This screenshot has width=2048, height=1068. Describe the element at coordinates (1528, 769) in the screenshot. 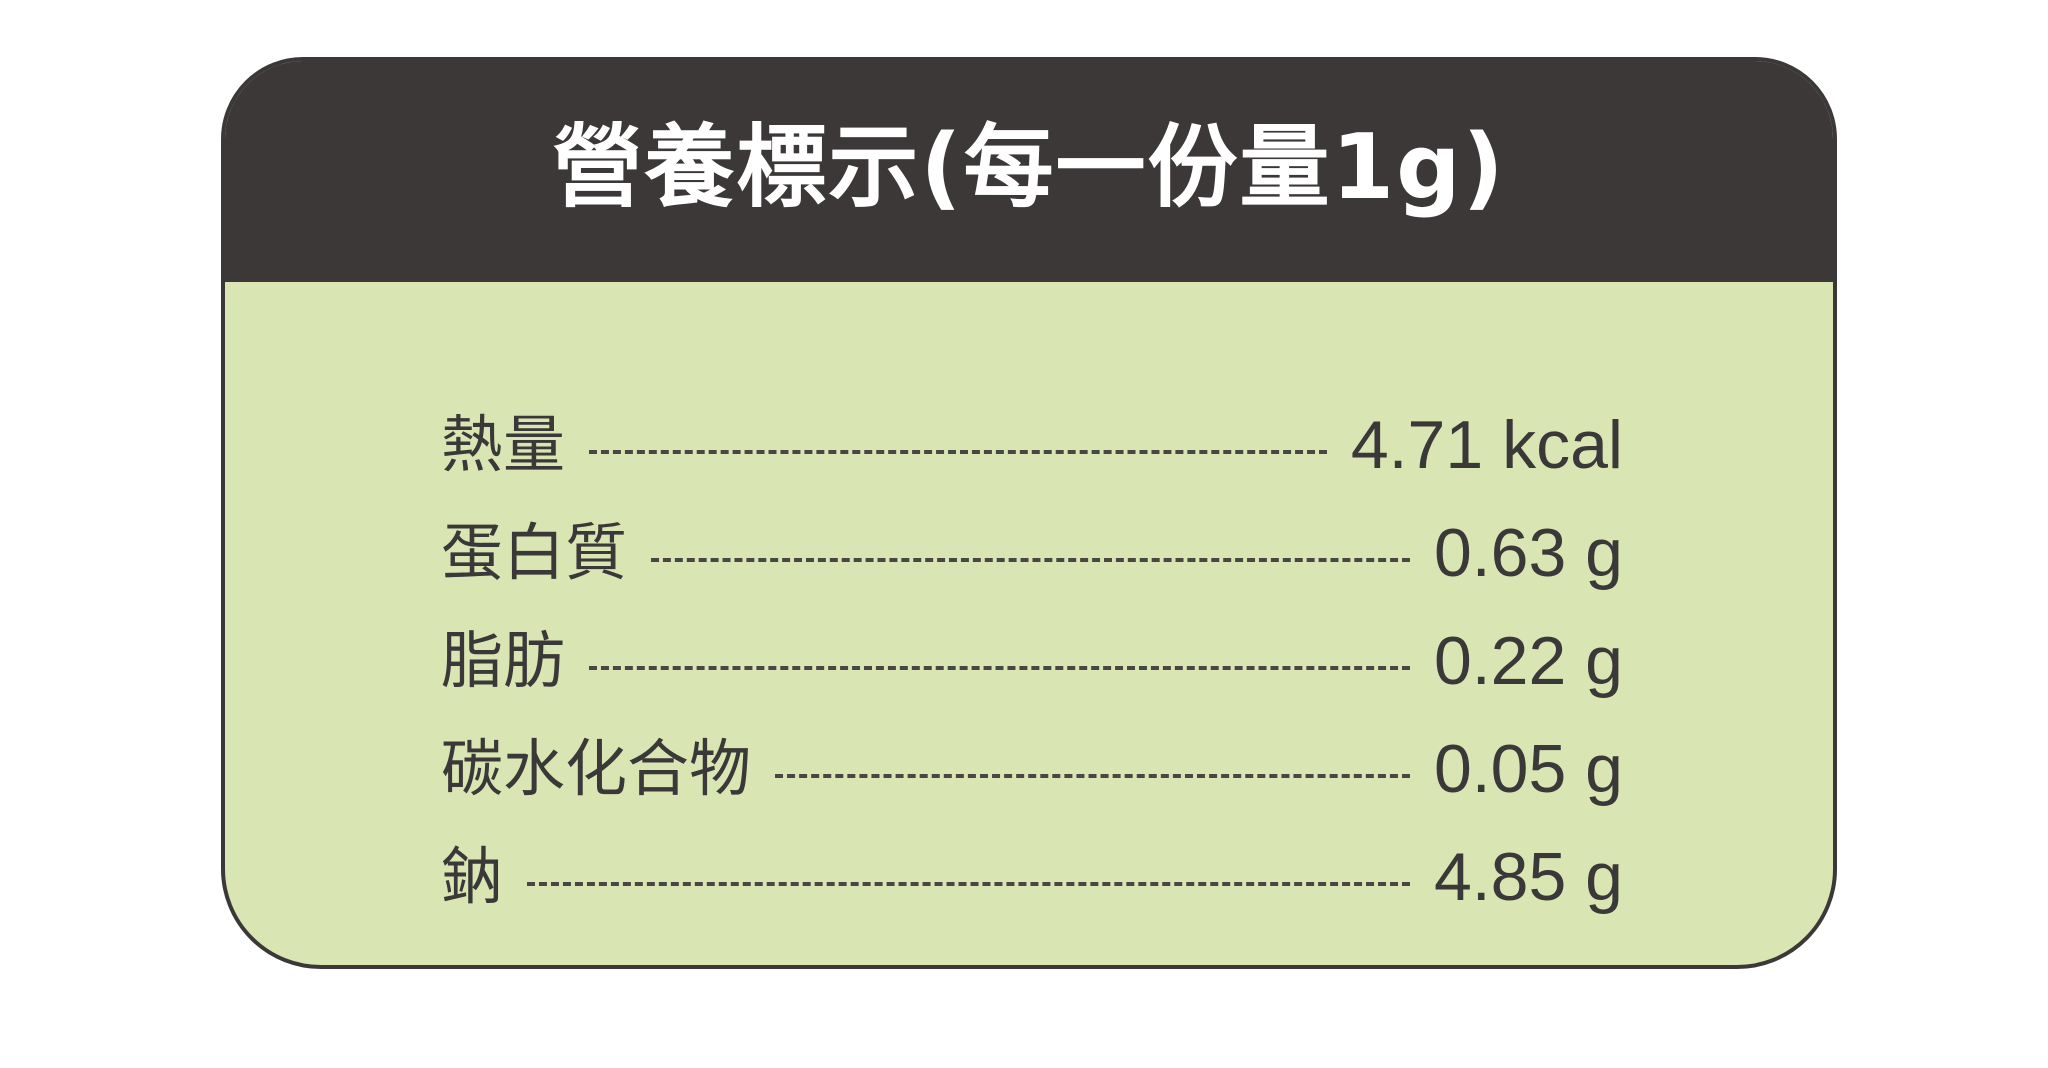

I see `nutrient-value: 0.05 g` at that location.